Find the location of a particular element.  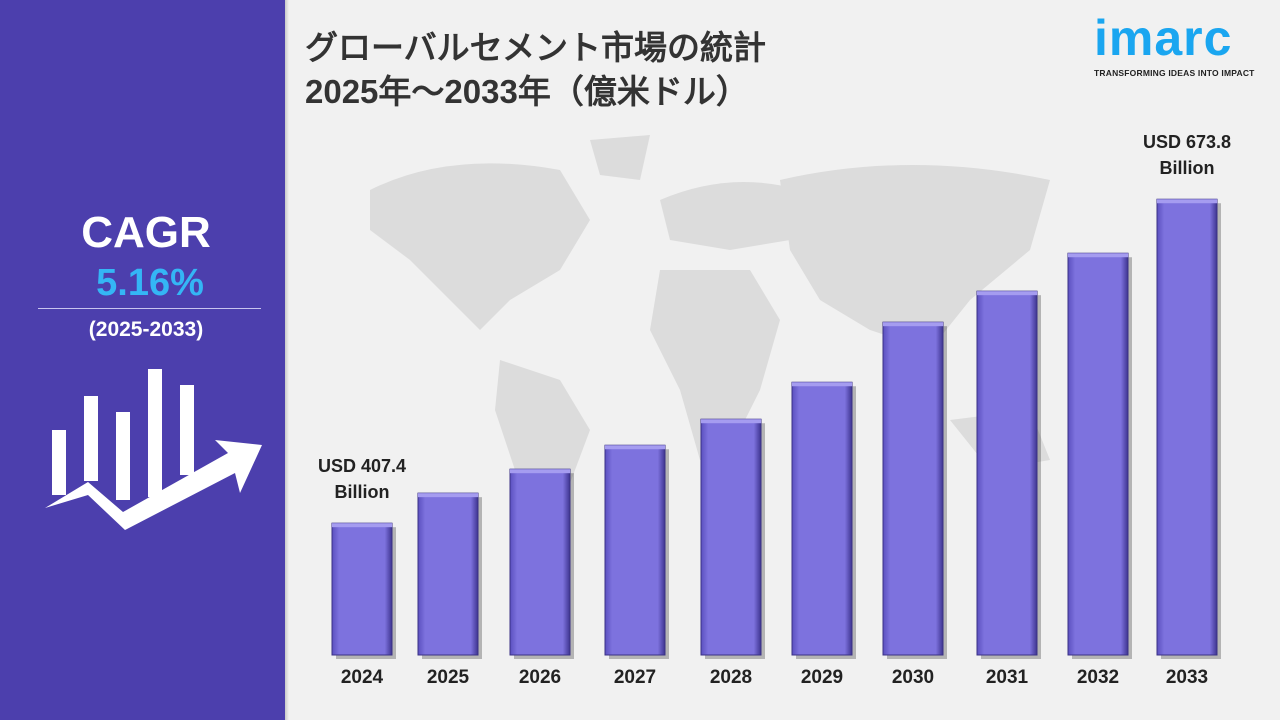

data-label-2024: USD 407.4 Billion is located at coordinates (362, 479).